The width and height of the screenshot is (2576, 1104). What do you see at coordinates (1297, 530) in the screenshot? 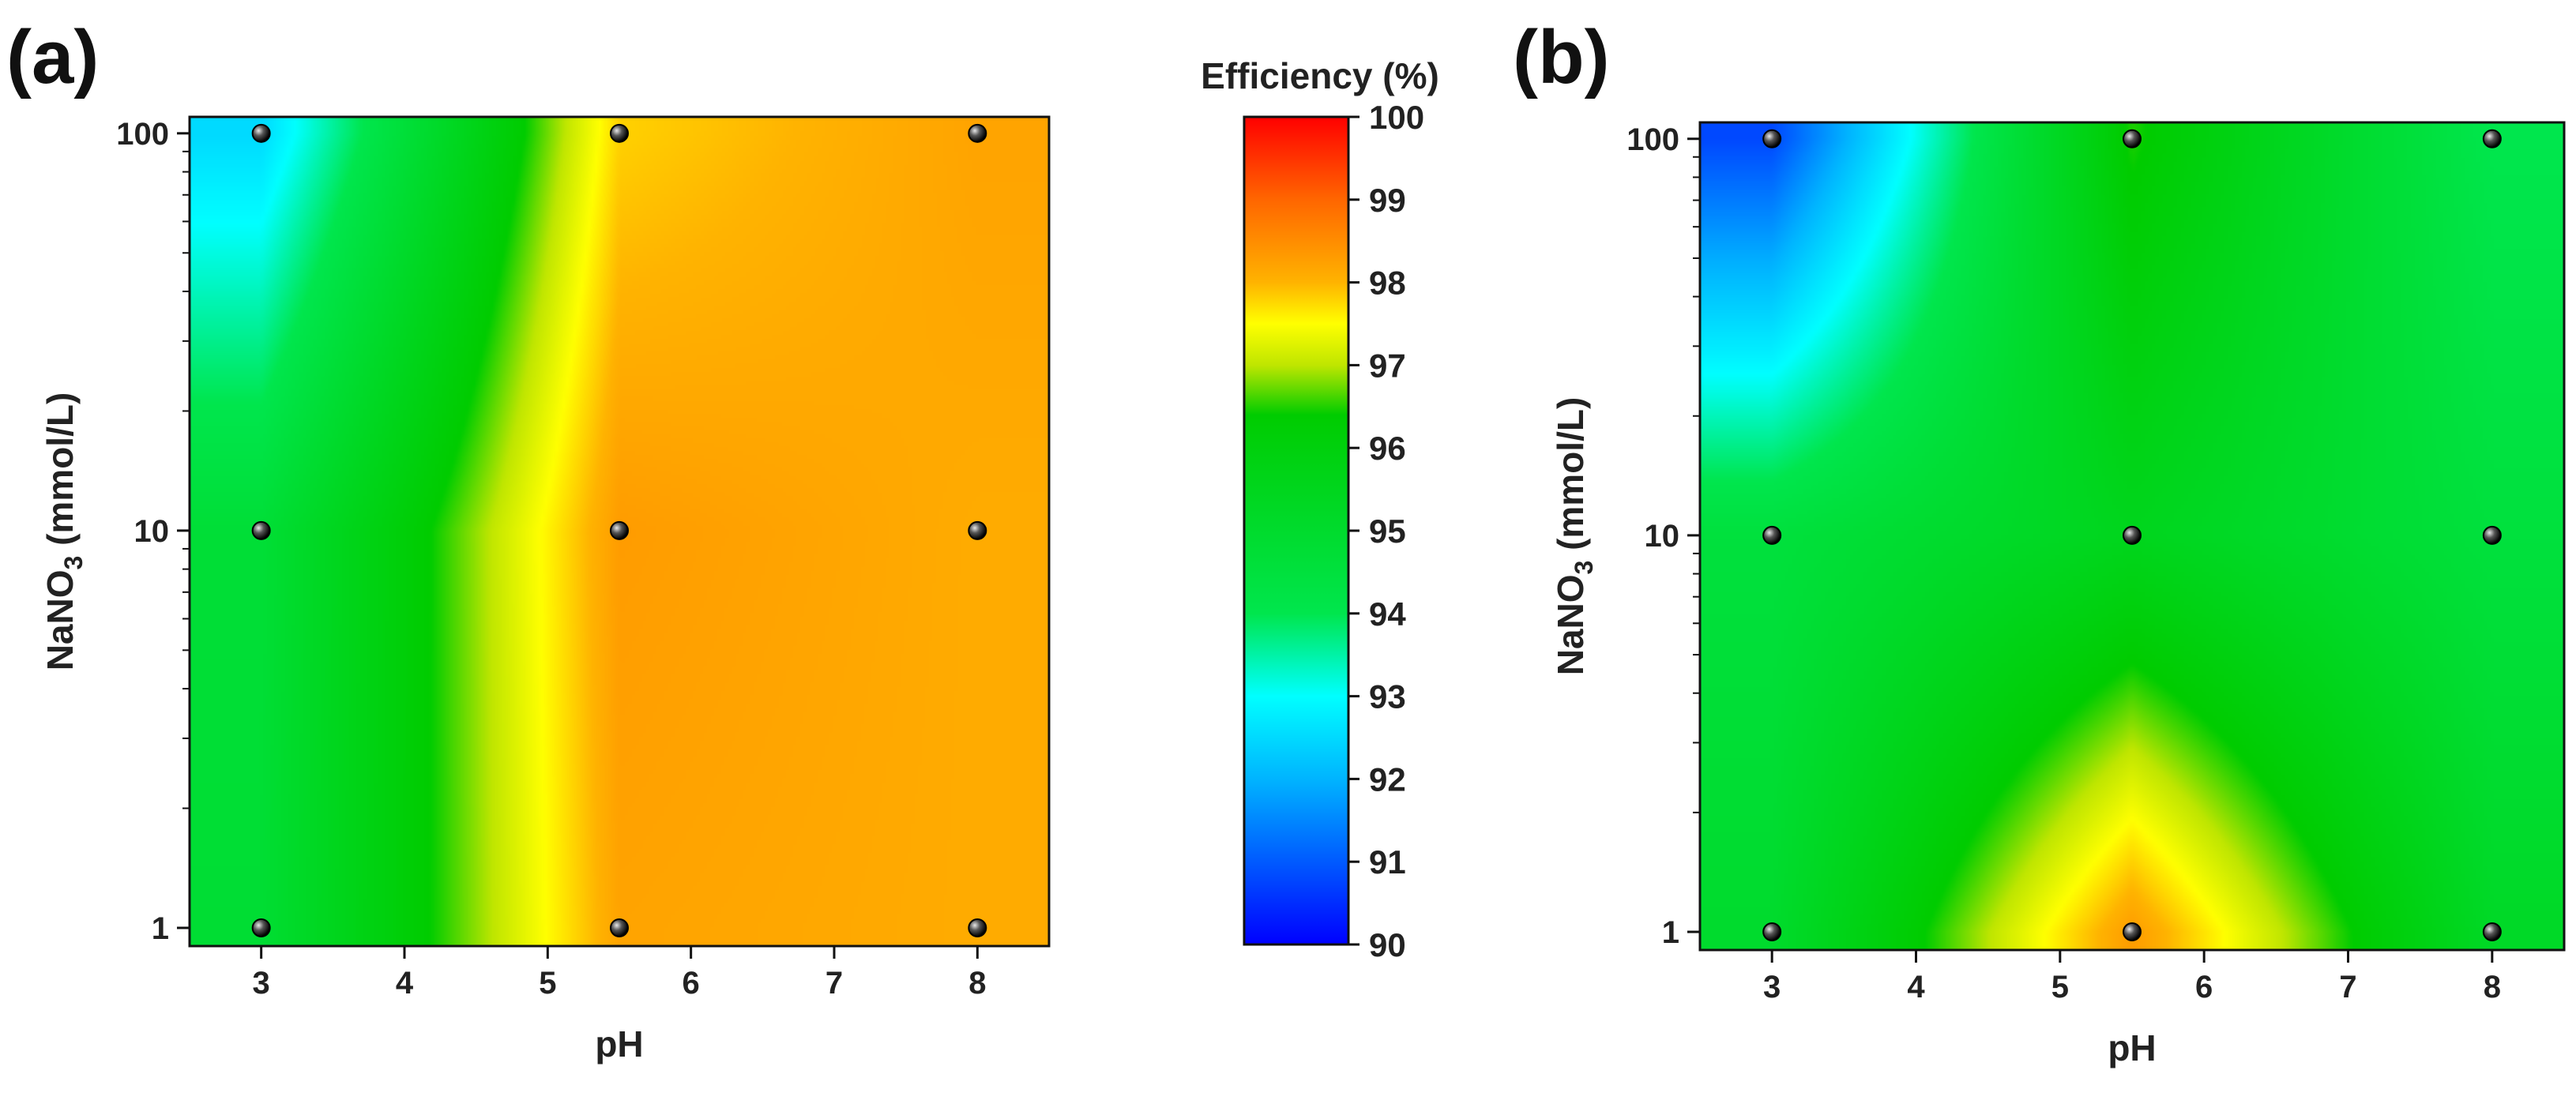
I see `colorbar-gradient` at bounding box center [1297, 530].